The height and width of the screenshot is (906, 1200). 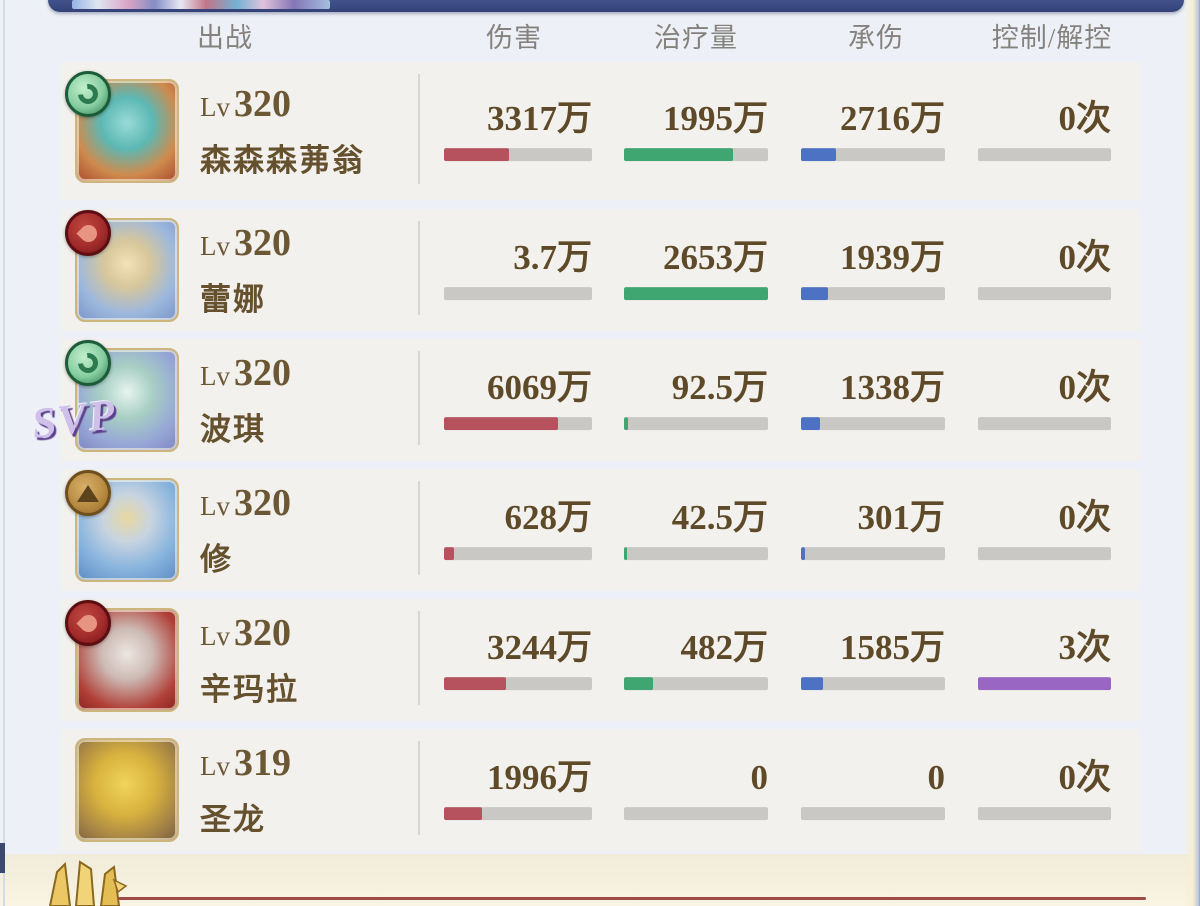 I want to click on earth-icon, so click(x=88, y=493).